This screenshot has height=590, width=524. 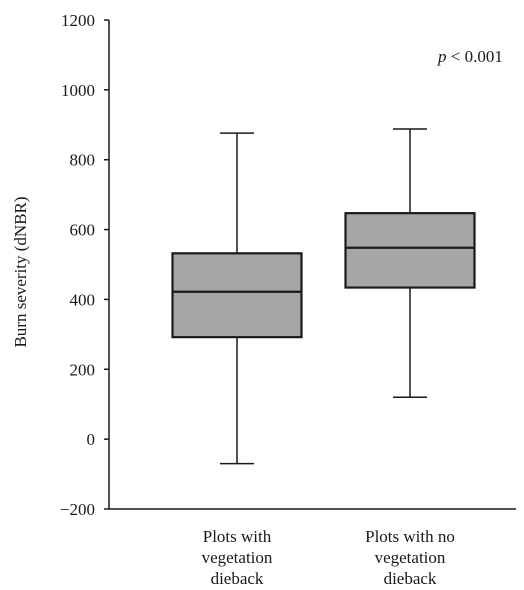 I want to click on p-value-annotation: p < 0.001, so click(x=470, y=56).